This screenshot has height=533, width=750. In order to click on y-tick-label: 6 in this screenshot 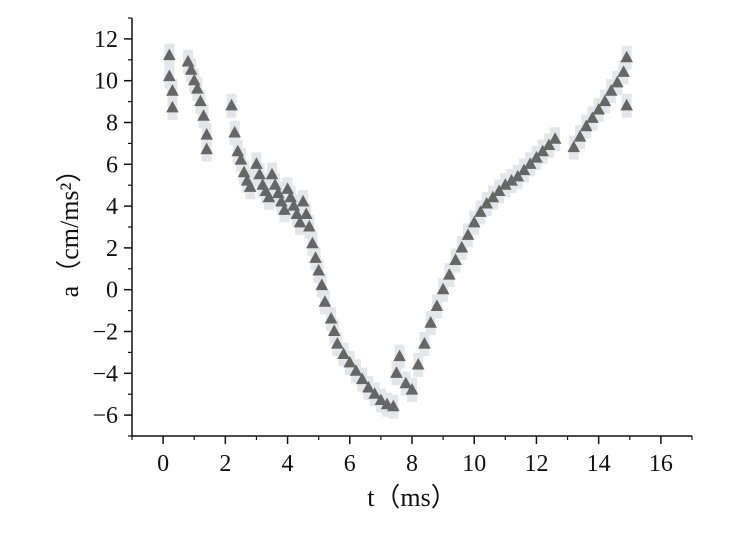, I will do `click(112, 165)`.